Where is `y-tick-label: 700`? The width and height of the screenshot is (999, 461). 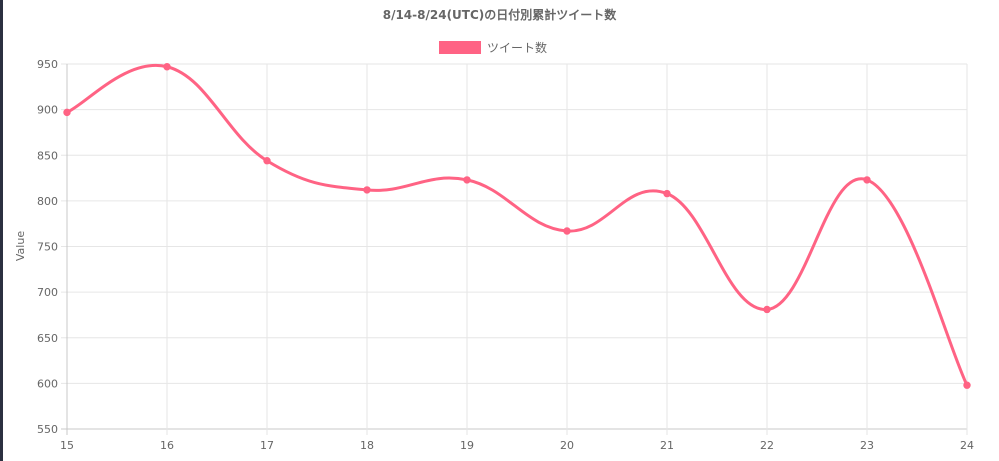 y-tick-label: 700 is located at coordinates (47, 292).